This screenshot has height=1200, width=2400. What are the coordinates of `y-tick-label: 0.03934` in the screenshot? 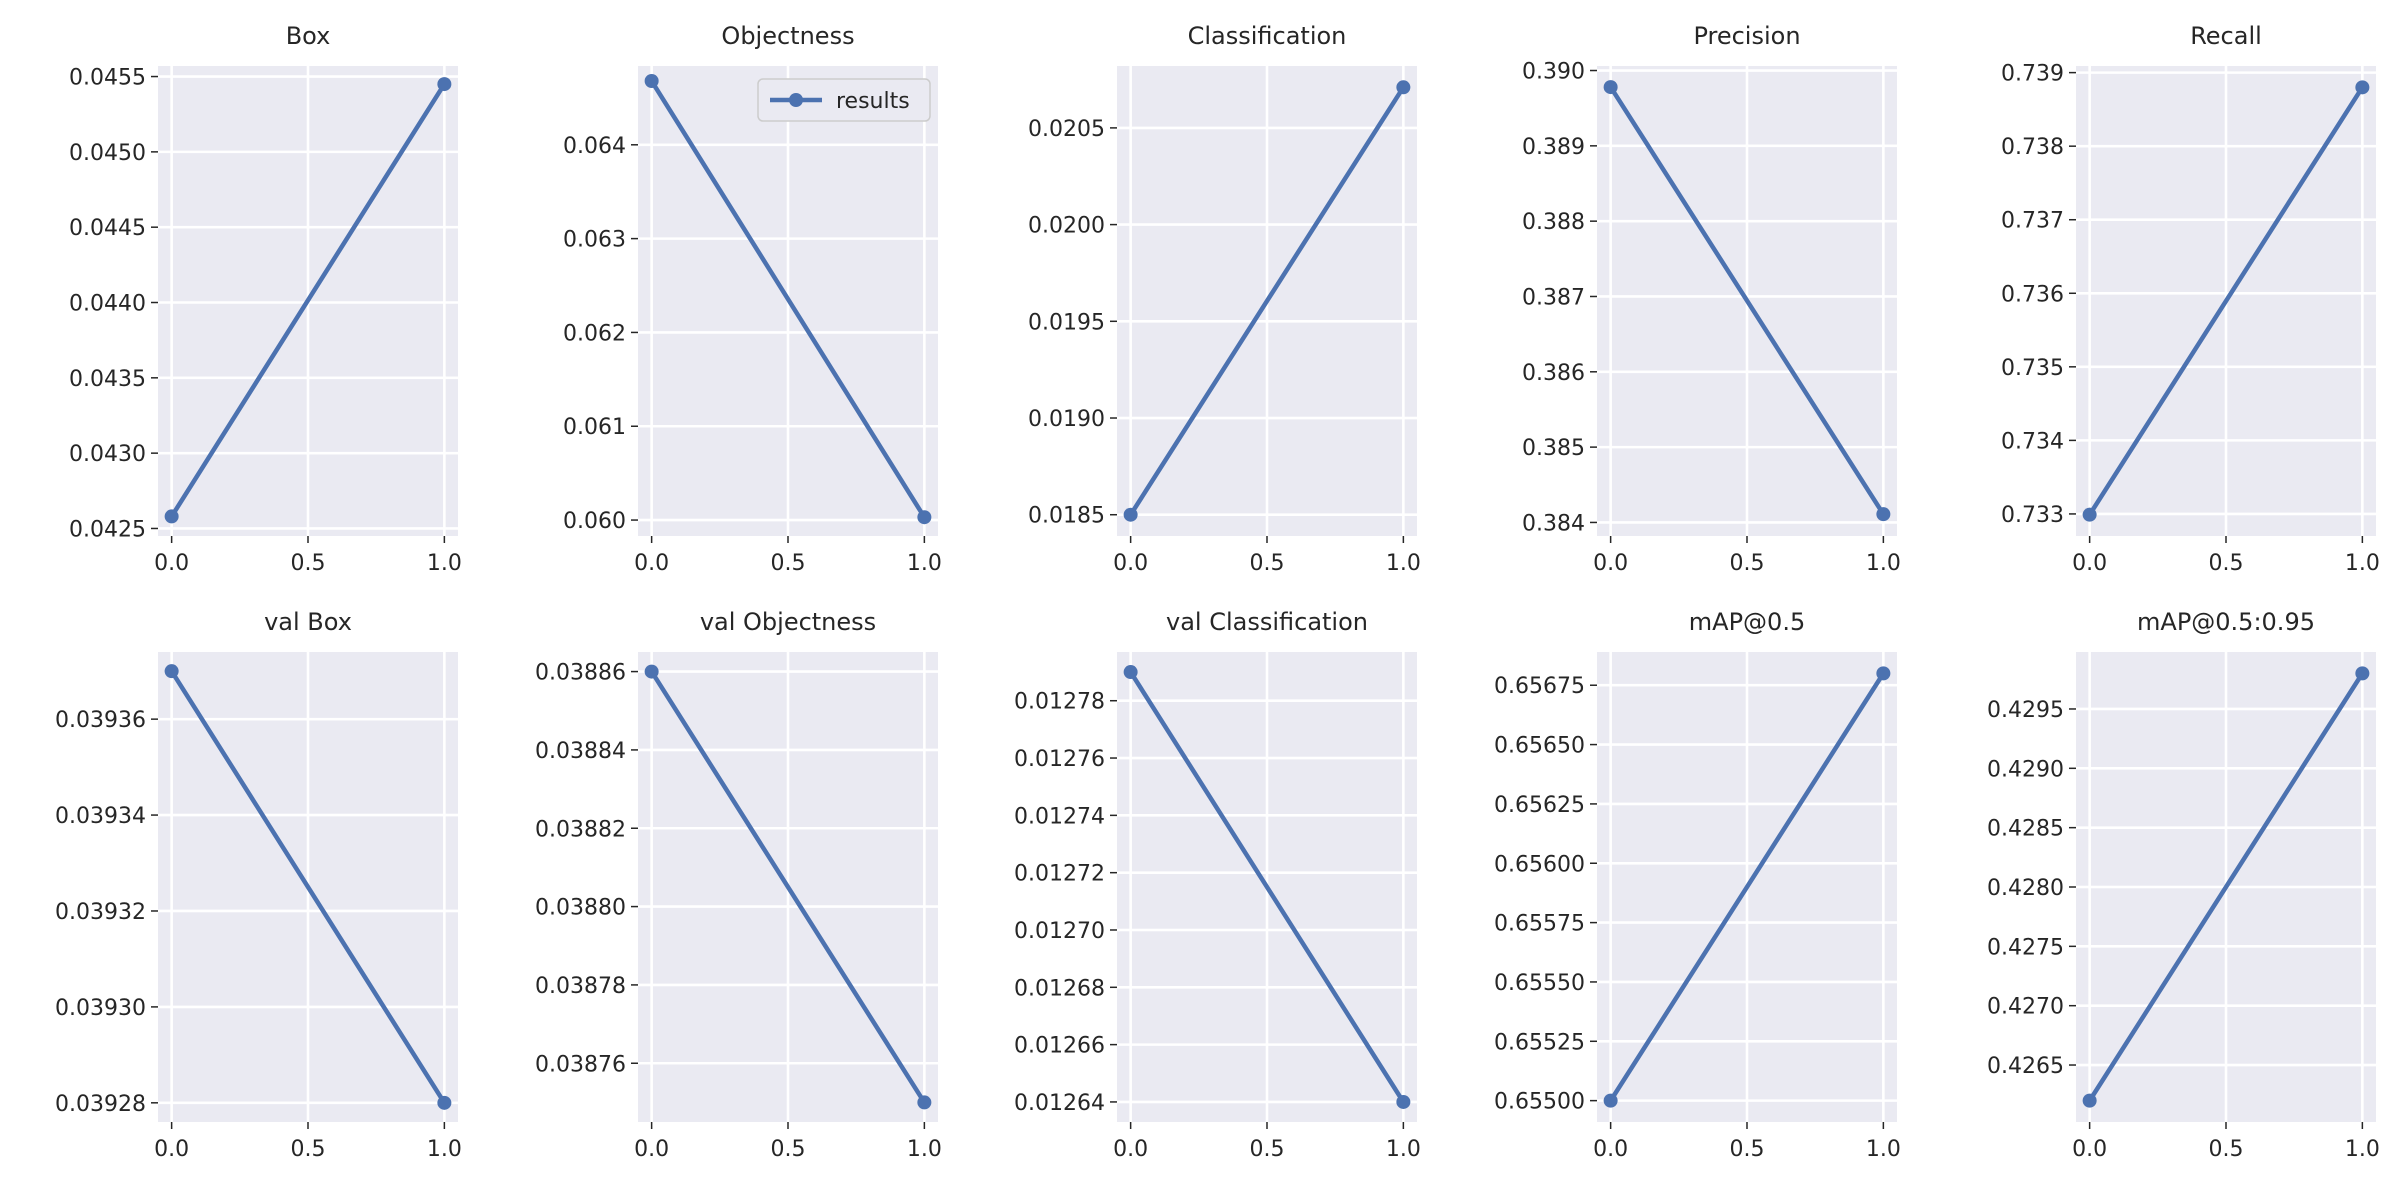 It's located at (100, 816).